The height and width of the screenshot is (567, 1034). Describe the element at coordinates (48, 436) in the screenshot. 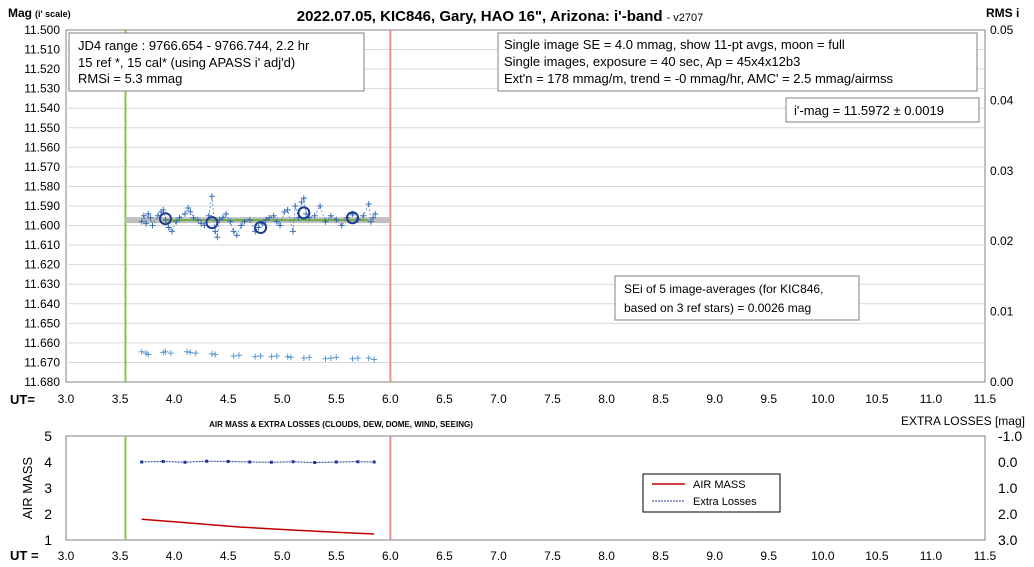

I see `bottom-y-tick-label: 5` at that location.